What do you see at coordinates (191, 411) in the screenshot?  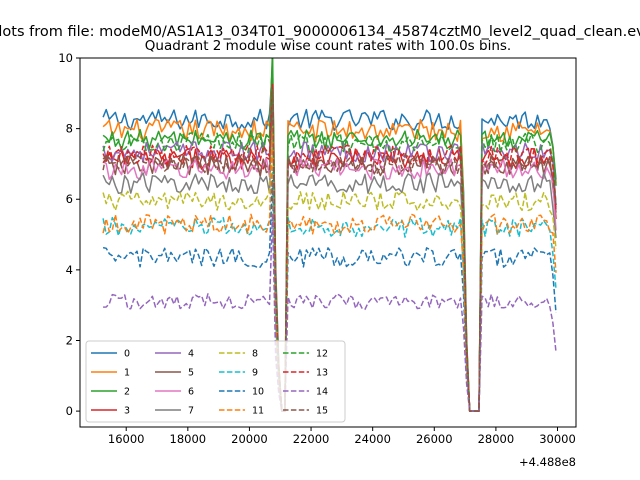 I see `legend-label-7: 7` at bounding box center [191, 411].